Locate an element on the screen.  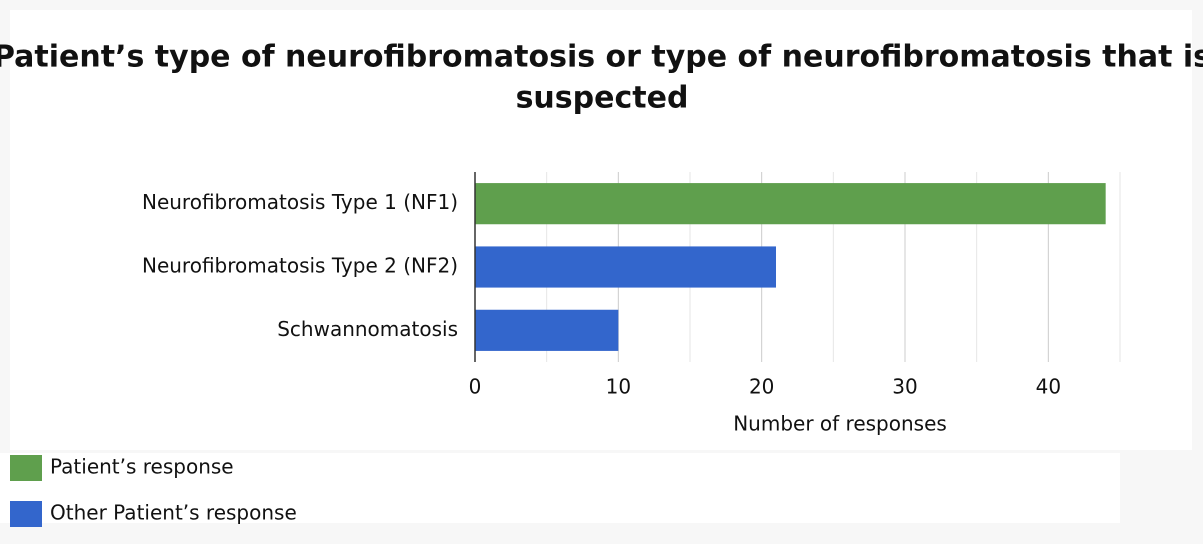
y-tick-label: Schwannomatosis is located at coordinates (367, 329).